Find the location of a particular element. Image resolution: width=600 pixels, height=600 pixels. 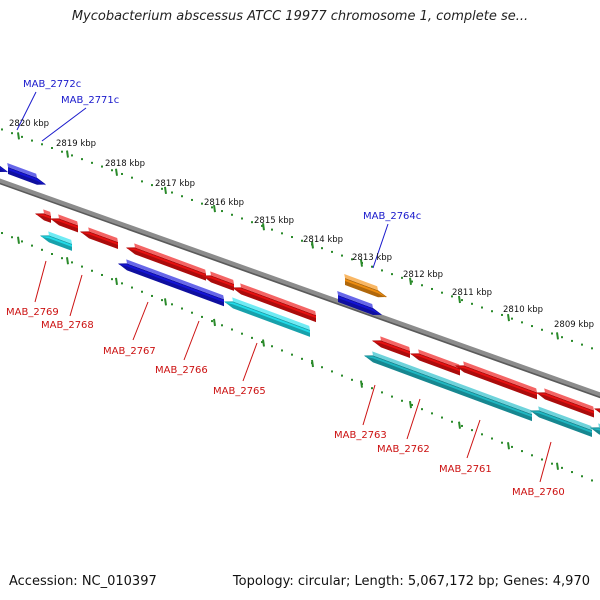

ruler-tick-label: 2820 kbp is located at coordinates (29, 124).